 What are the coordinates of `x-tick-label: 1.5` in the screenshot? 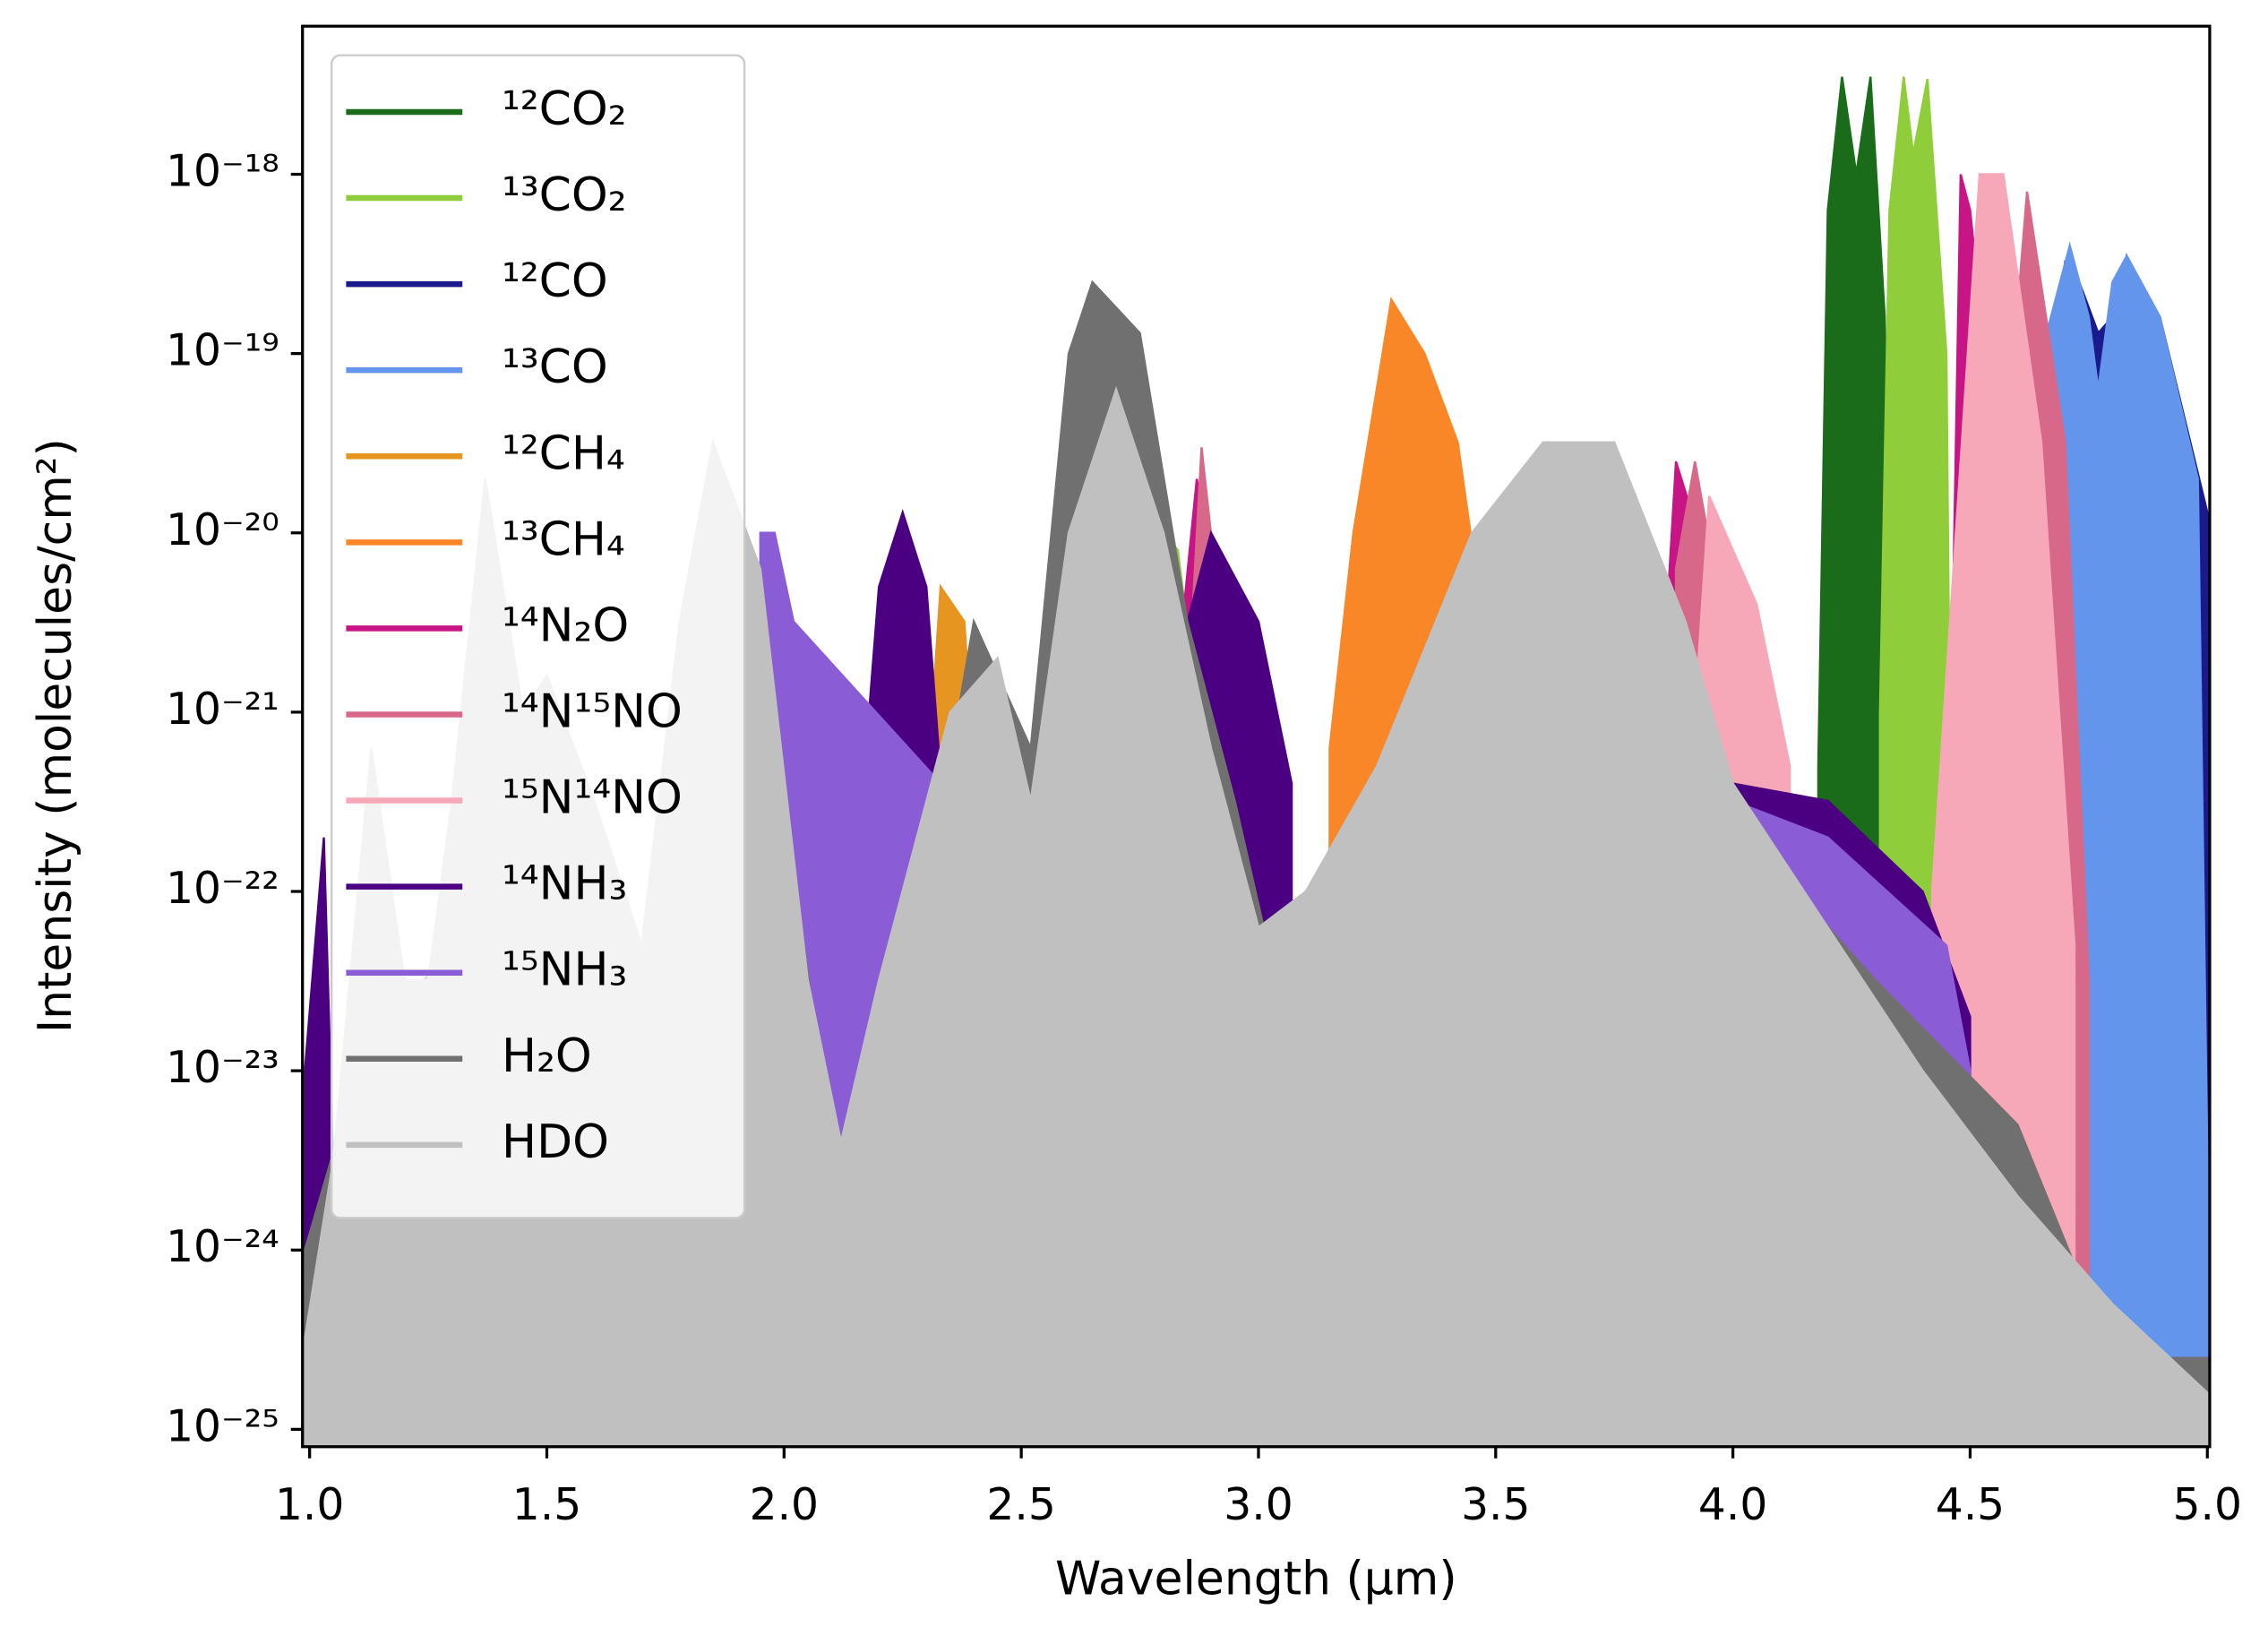 It's located at (547, 1505).